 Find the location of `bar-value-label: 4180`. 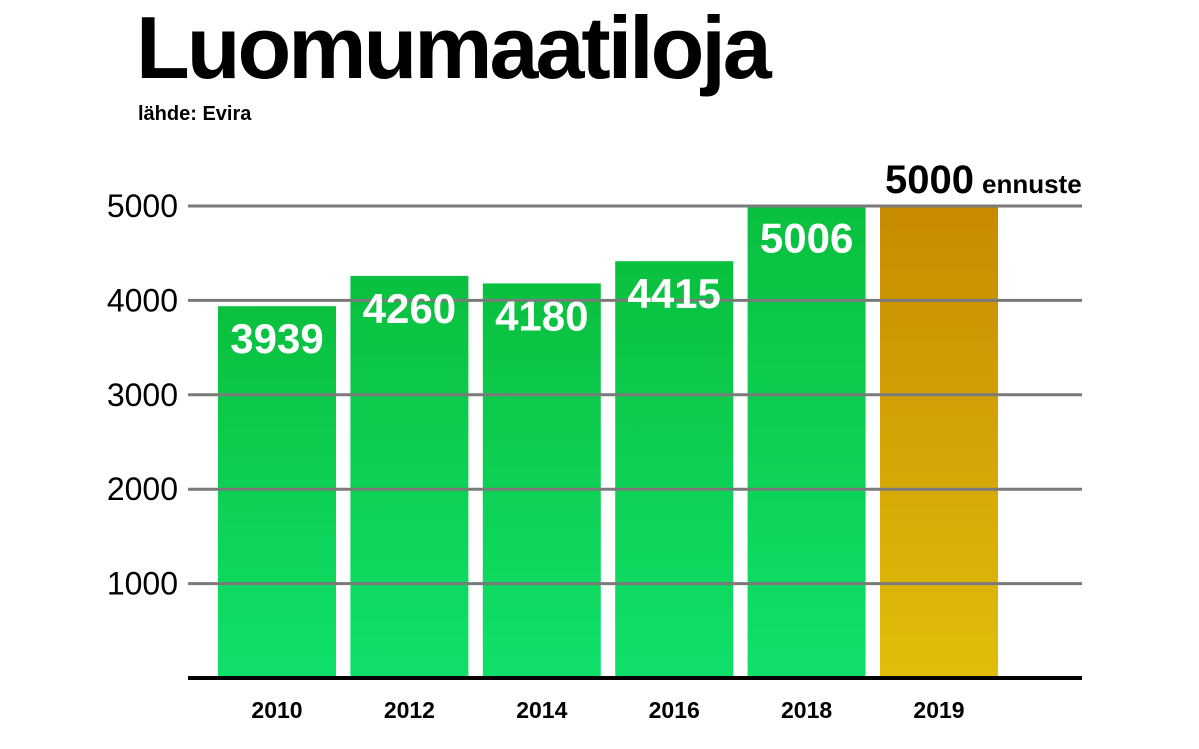

bar-value-label: 4180 is located at coordinates (541, 315).